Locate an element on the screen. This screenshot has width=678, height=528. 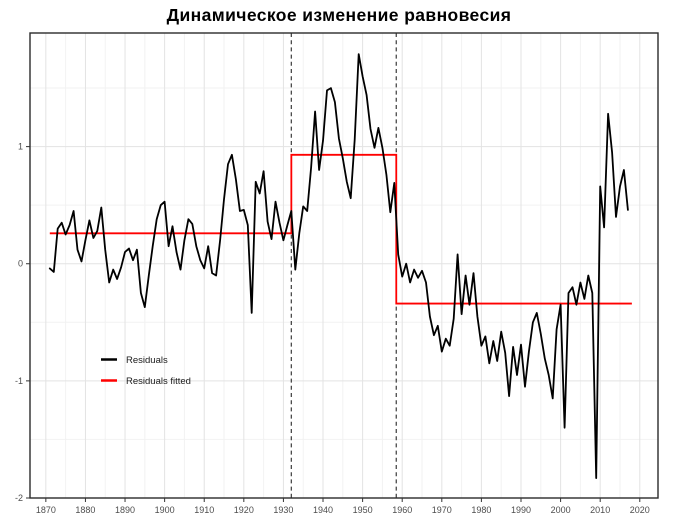
x-axis-tick-label: 2020 is located at coordinates (640, 510).